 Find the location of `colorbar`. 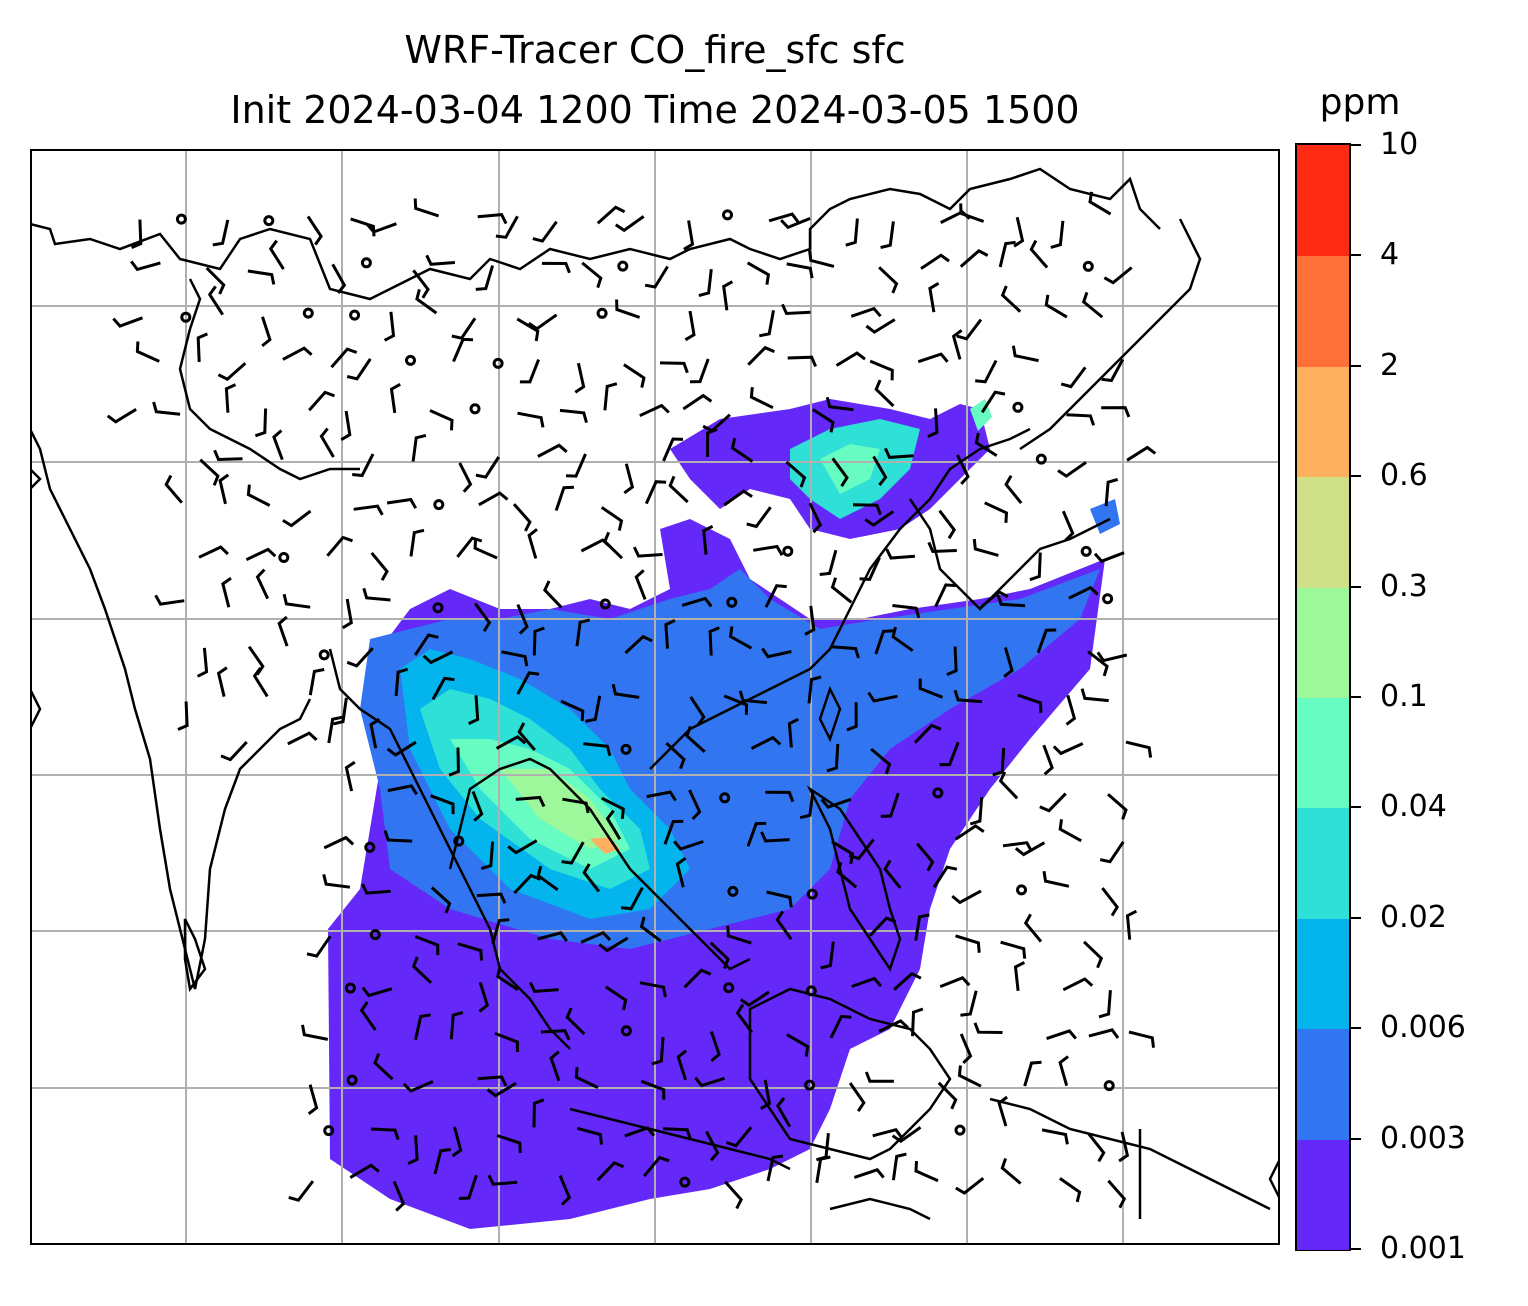

colorbar is located at coordinates (1323, 697).